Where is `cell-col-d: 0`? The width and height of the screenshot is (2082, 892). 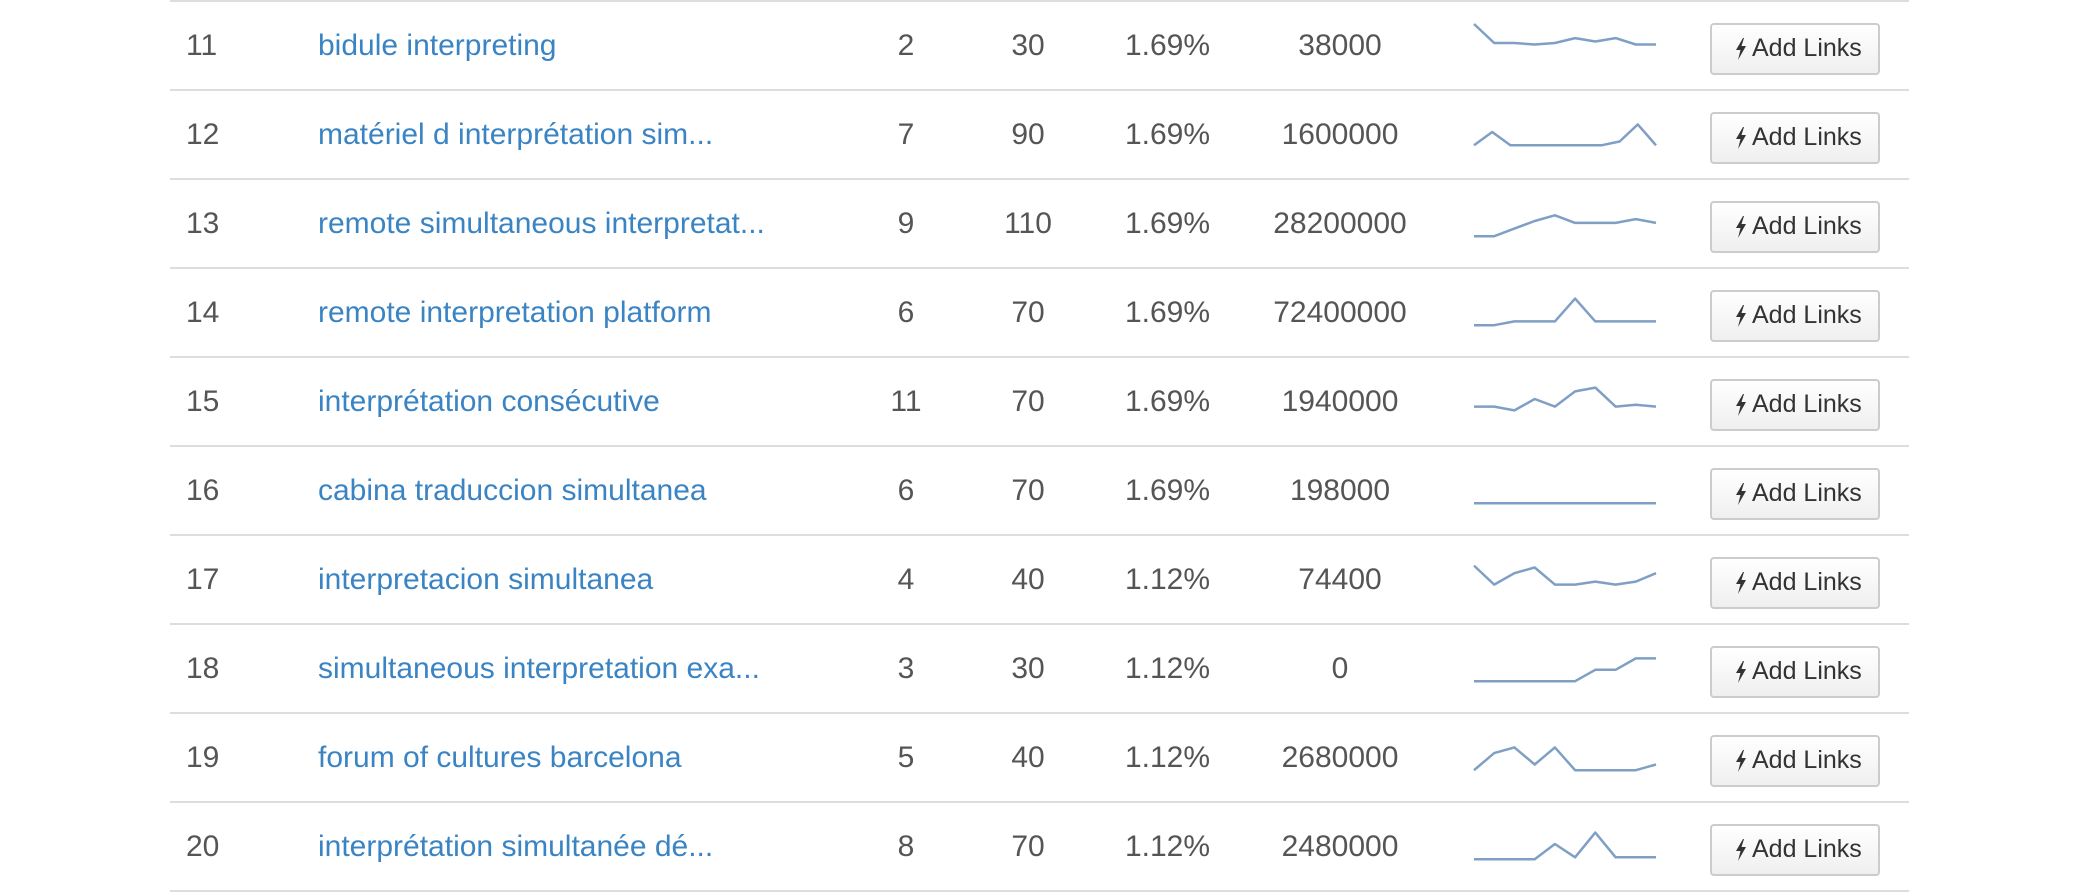 cell-col-d: 0 is located at coordinates (1340, 668).